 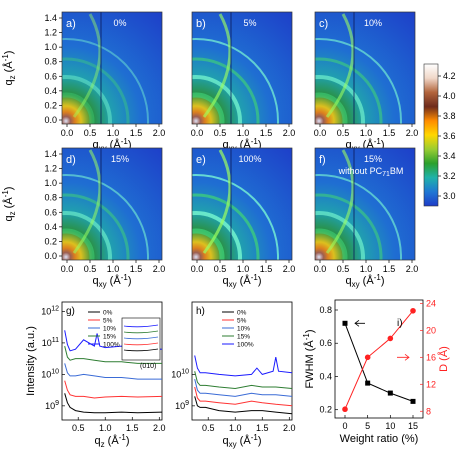 I want to click on panel-letter: a), so click(x=71, y=24).